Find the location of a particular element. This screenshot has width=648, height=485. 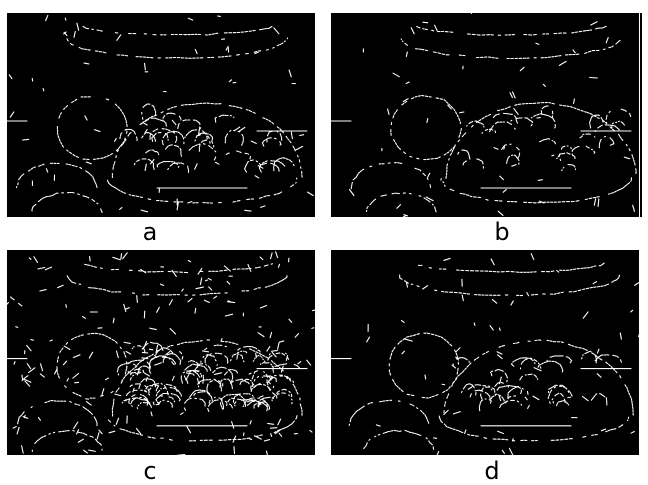

panel-label-a: a is located at coordinates (150, 232).